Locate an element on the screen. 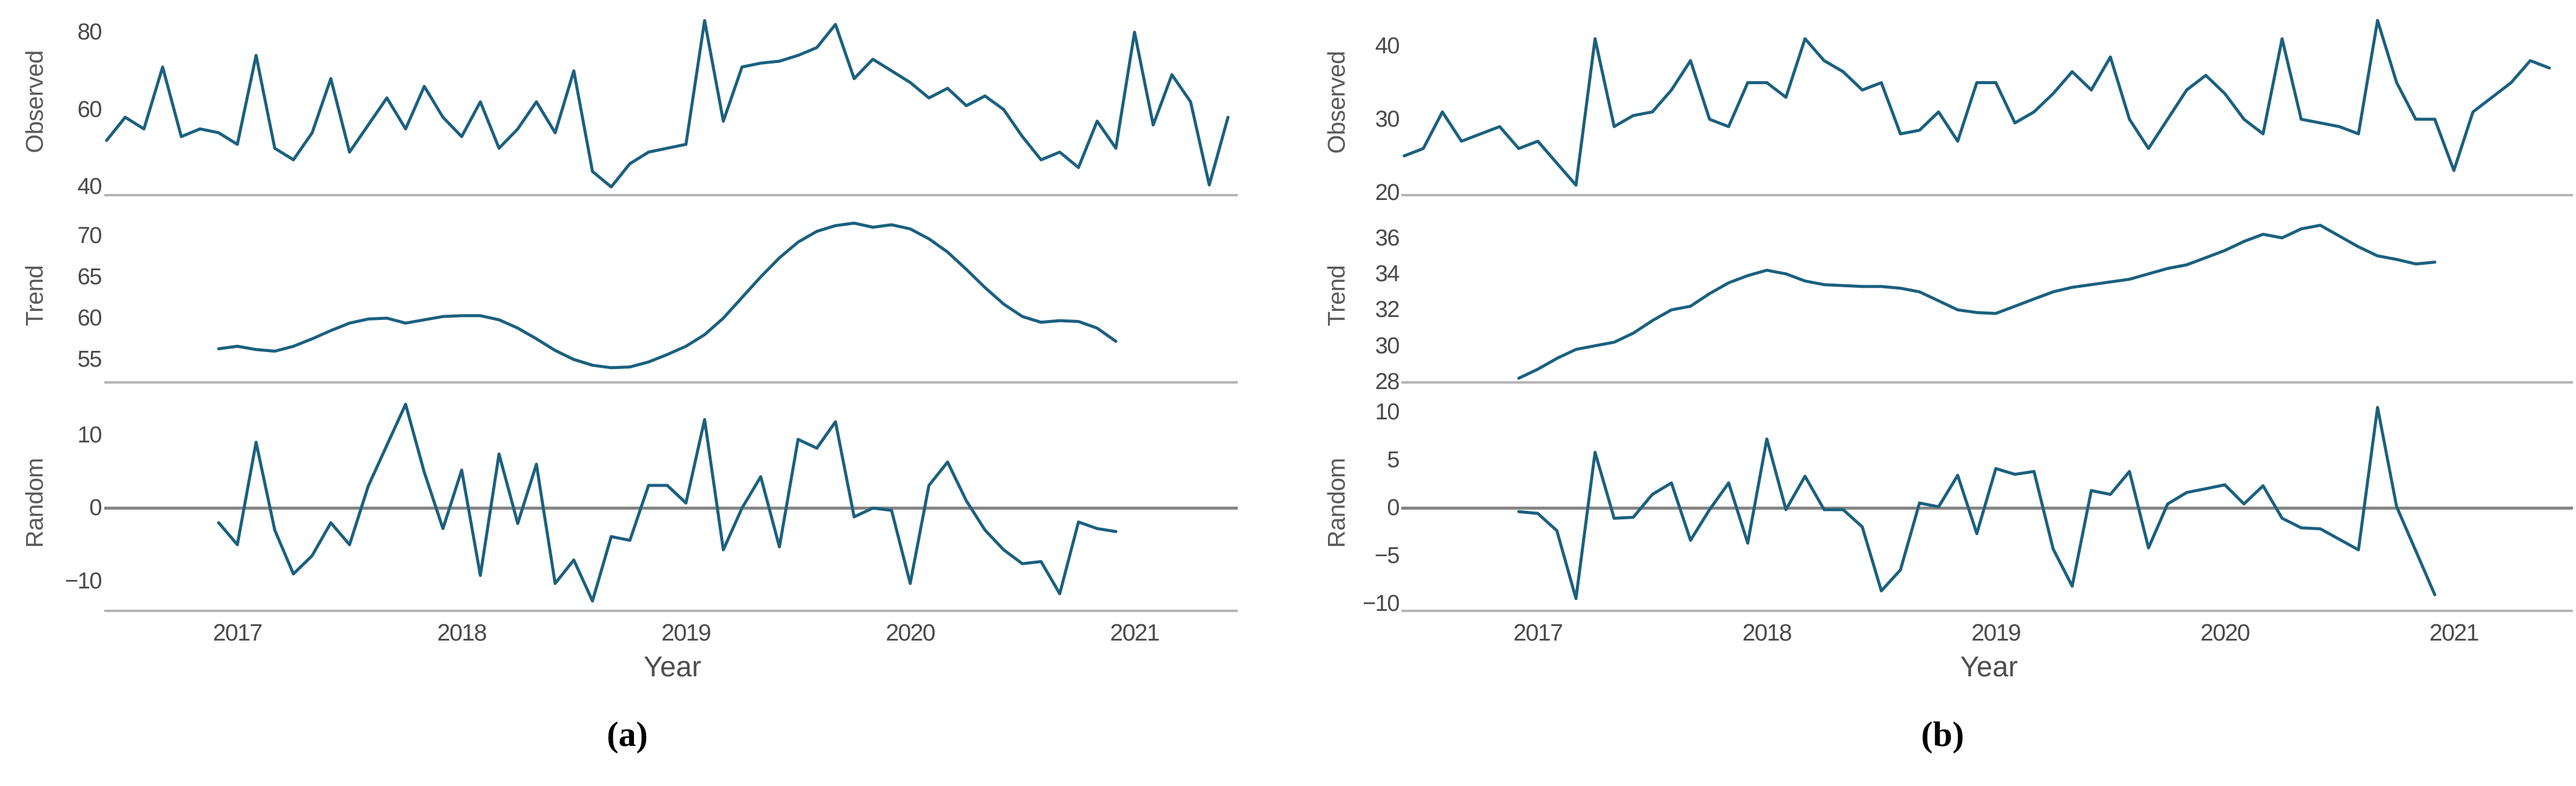 This screenshot has height=786, width=2576. y-tick-label: 5 is located at coordinates (1393, 460).